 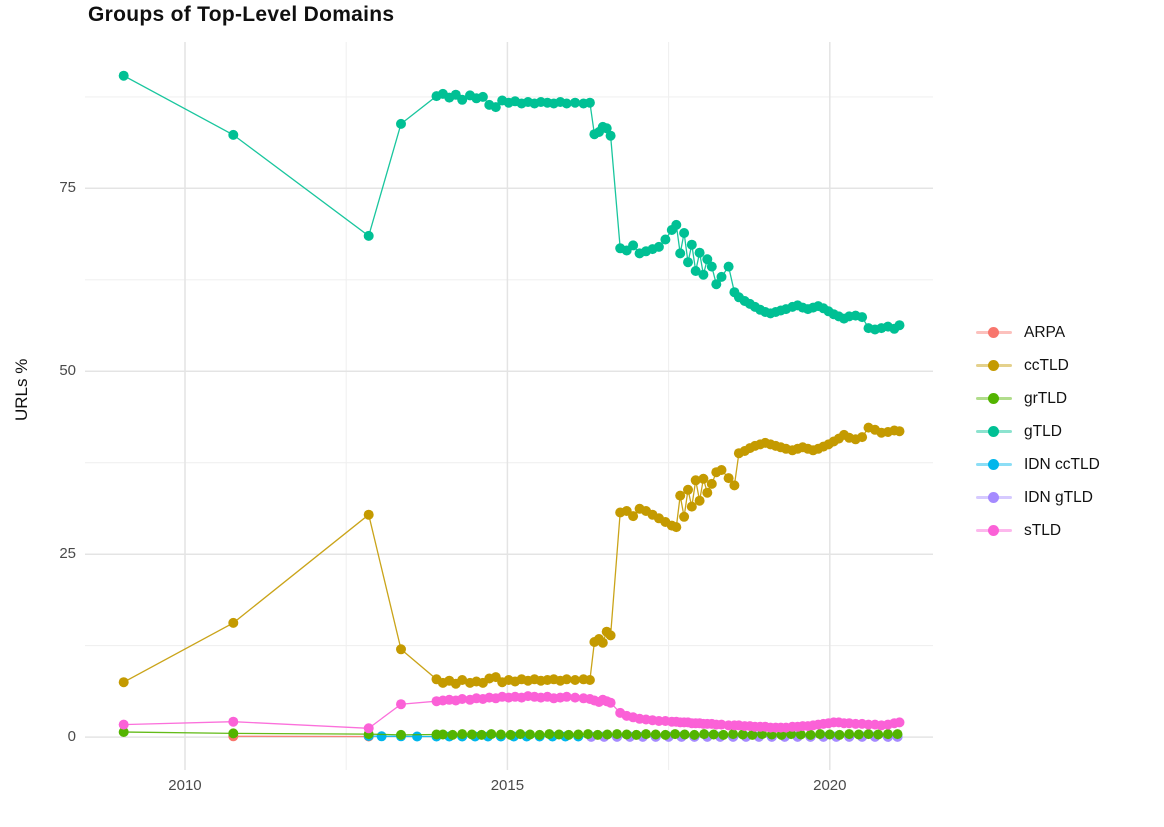 I want to click on legend-label: ARPA, so click(x=1045, y=332).